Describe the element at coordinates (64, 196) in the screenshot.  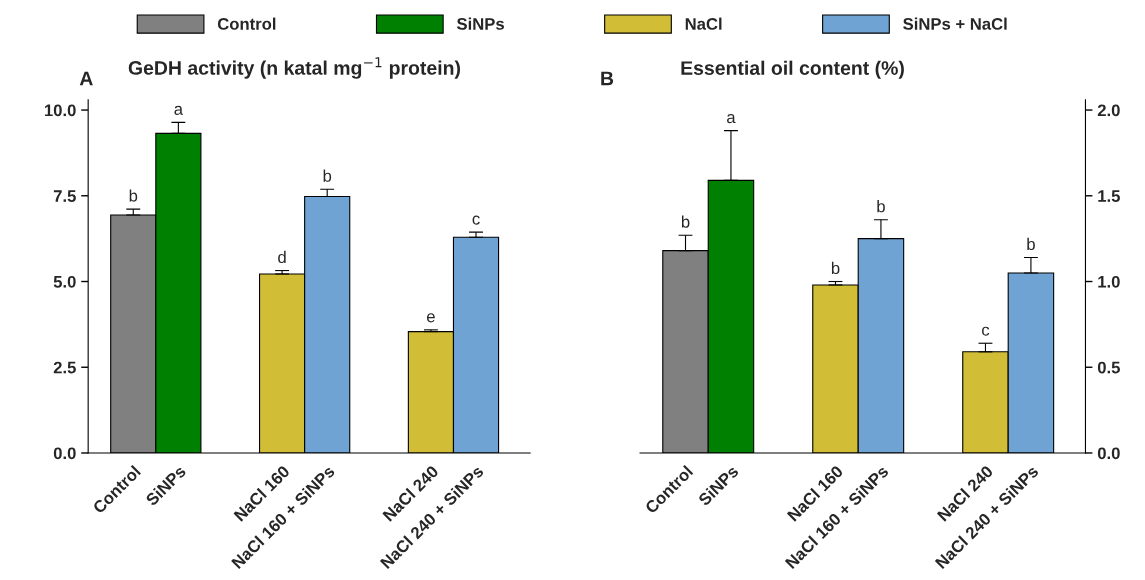
I see `y-tick-label: 7.5` at that location.